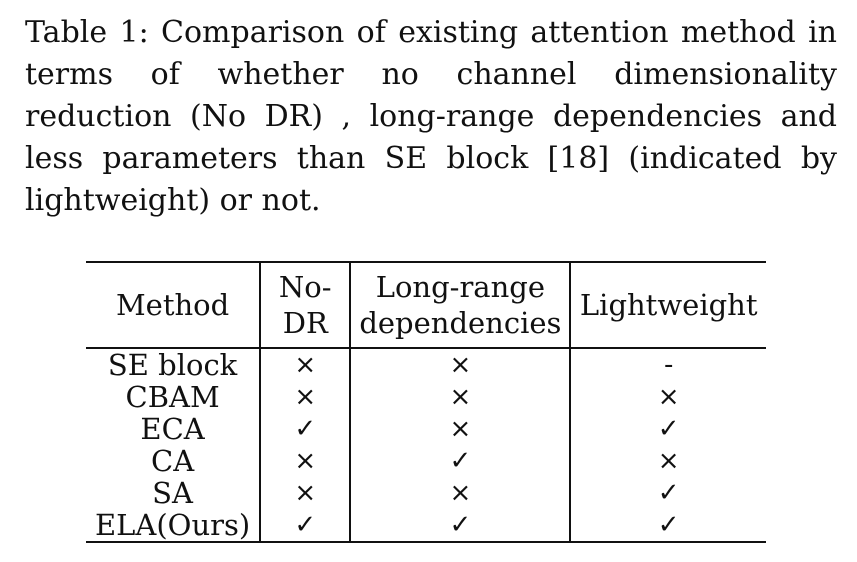 This screenshot has height=562, width=857. I want to click on cell-method: CBAM, so click(174, 397).